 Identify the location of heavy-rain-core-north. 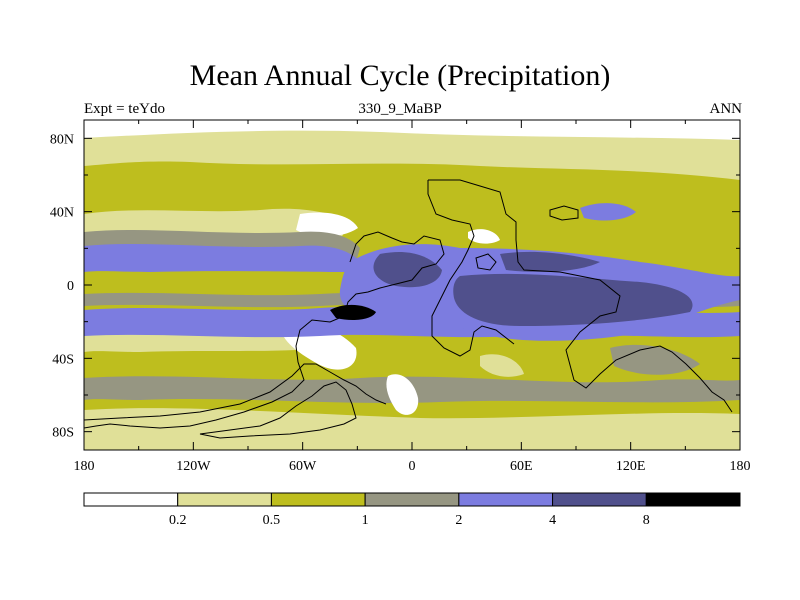
(550, 261).